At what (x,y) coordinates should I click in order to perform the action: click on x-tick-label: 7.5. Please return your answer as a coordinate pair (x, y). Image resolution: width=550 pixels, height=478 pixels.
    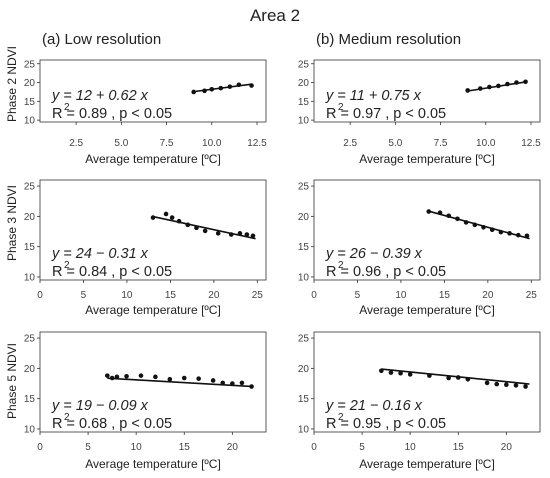
    Looking at the image, I should click on (441, 143).